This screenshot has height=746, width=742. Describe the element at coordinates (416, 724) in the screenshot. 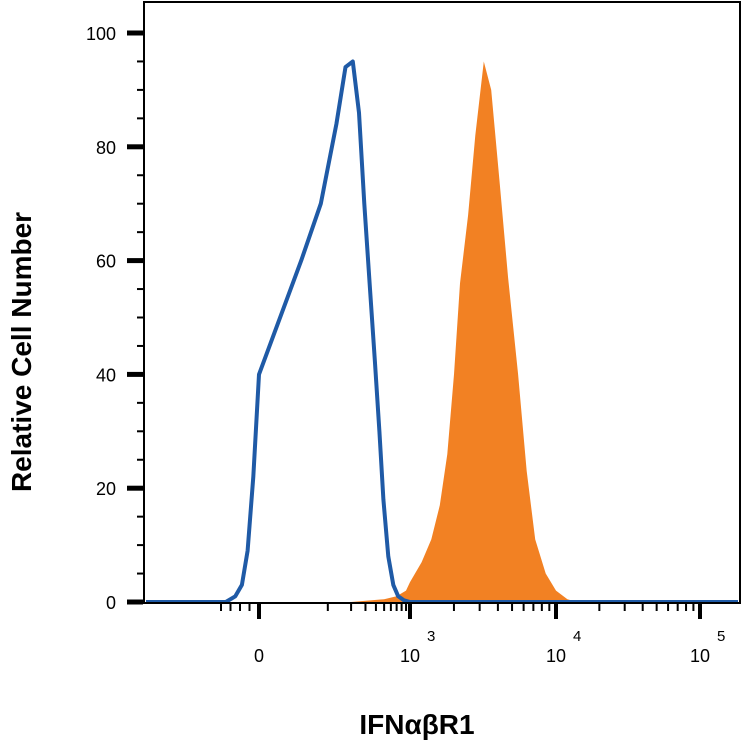

I see `x-axis-title: IFNαβR1` at that location.